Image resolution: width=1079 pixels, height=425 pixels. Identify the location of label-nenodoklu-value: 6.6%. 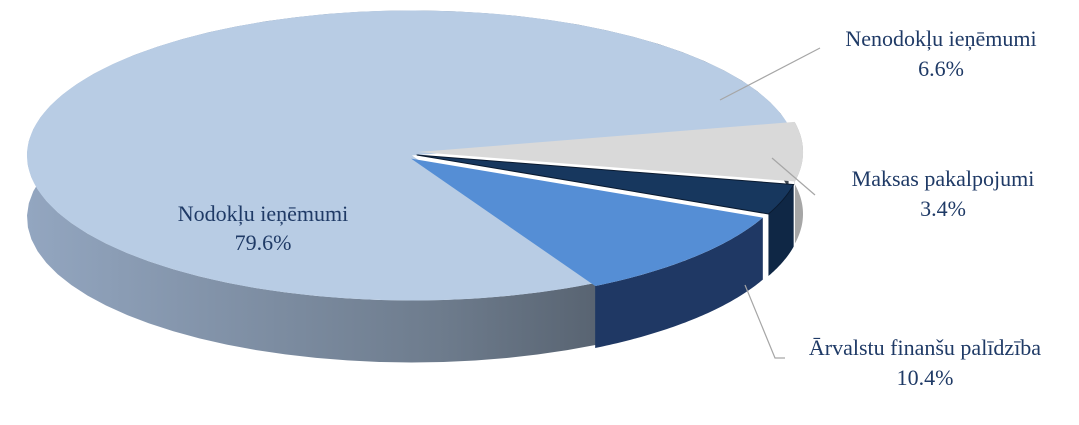
(941, 68).